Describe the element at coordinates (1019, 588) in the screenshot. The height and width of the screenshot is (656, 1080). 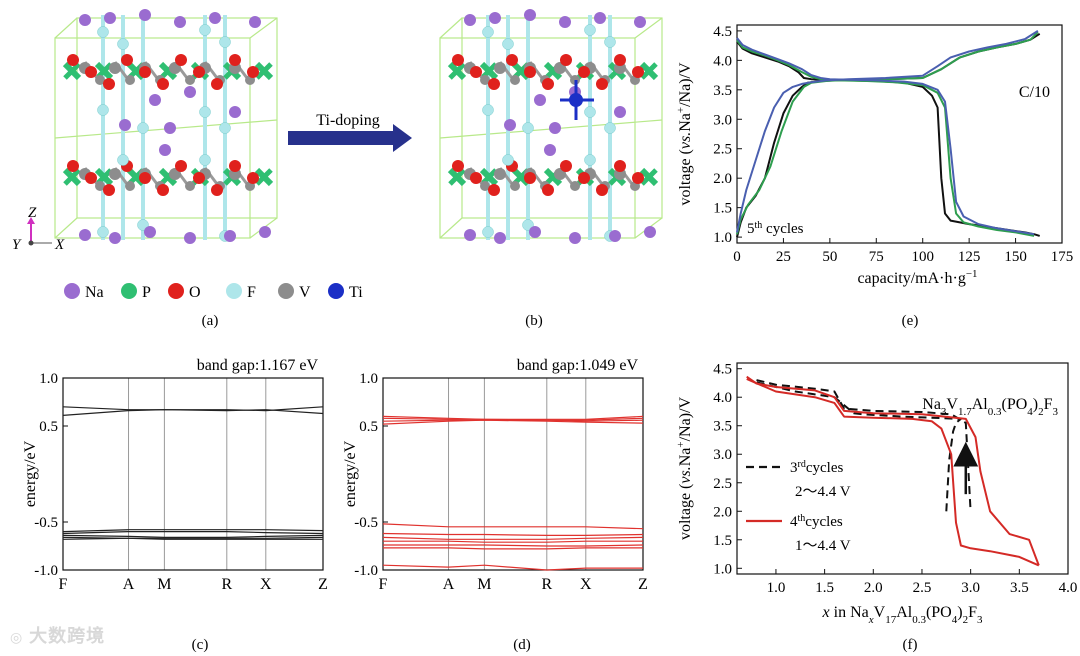
I see `x-tick-label: 3.5` at that location.